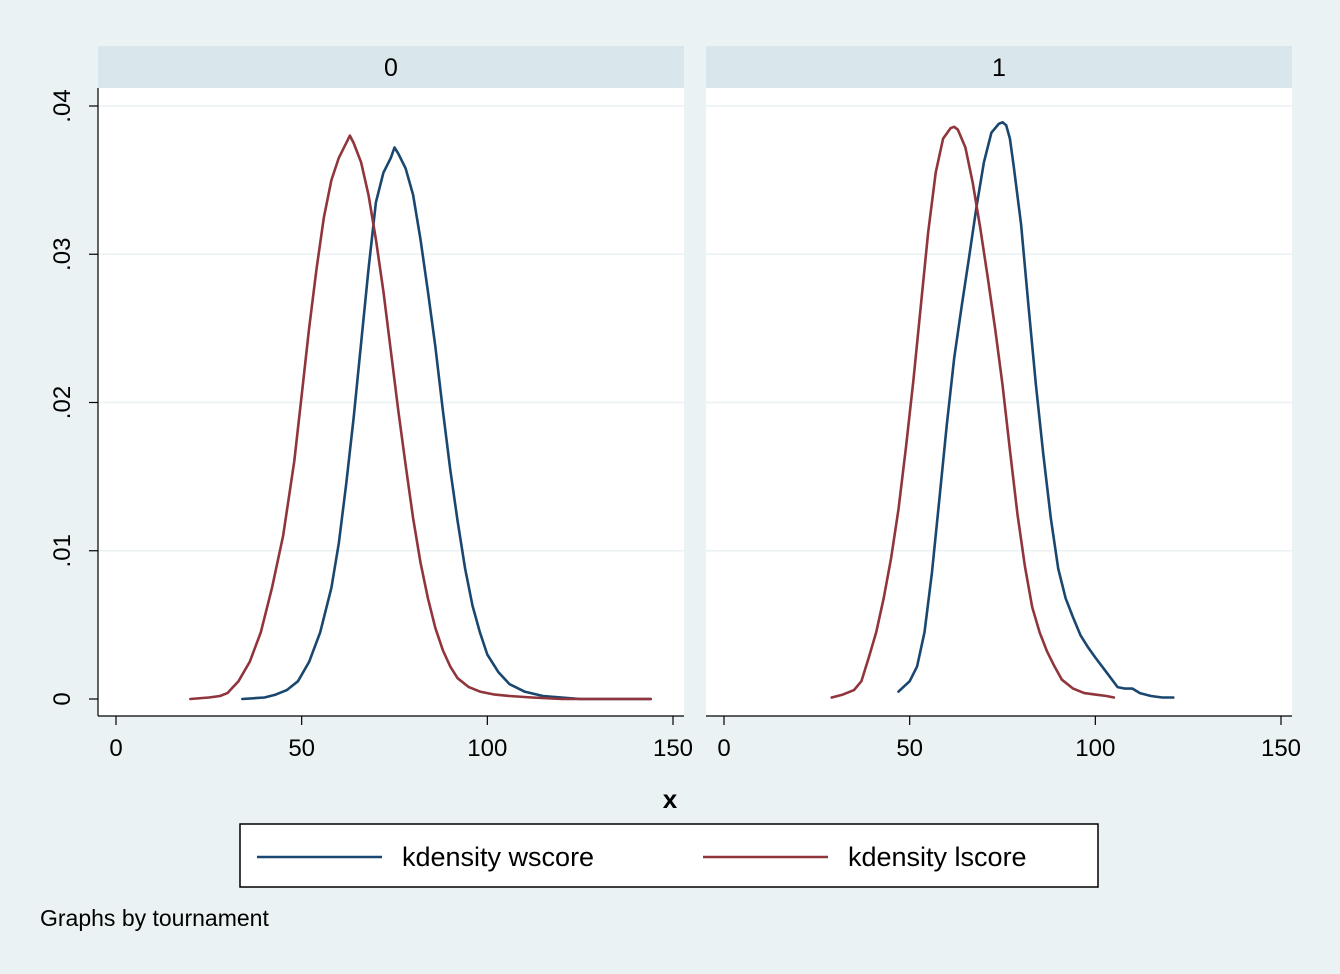 This screenshot has width=1340, height=974. What do you see at coordinates (1036, 410) in the screenshot?
I see `series-line-kdensity-wscore` at bounding box center [1036, 410].